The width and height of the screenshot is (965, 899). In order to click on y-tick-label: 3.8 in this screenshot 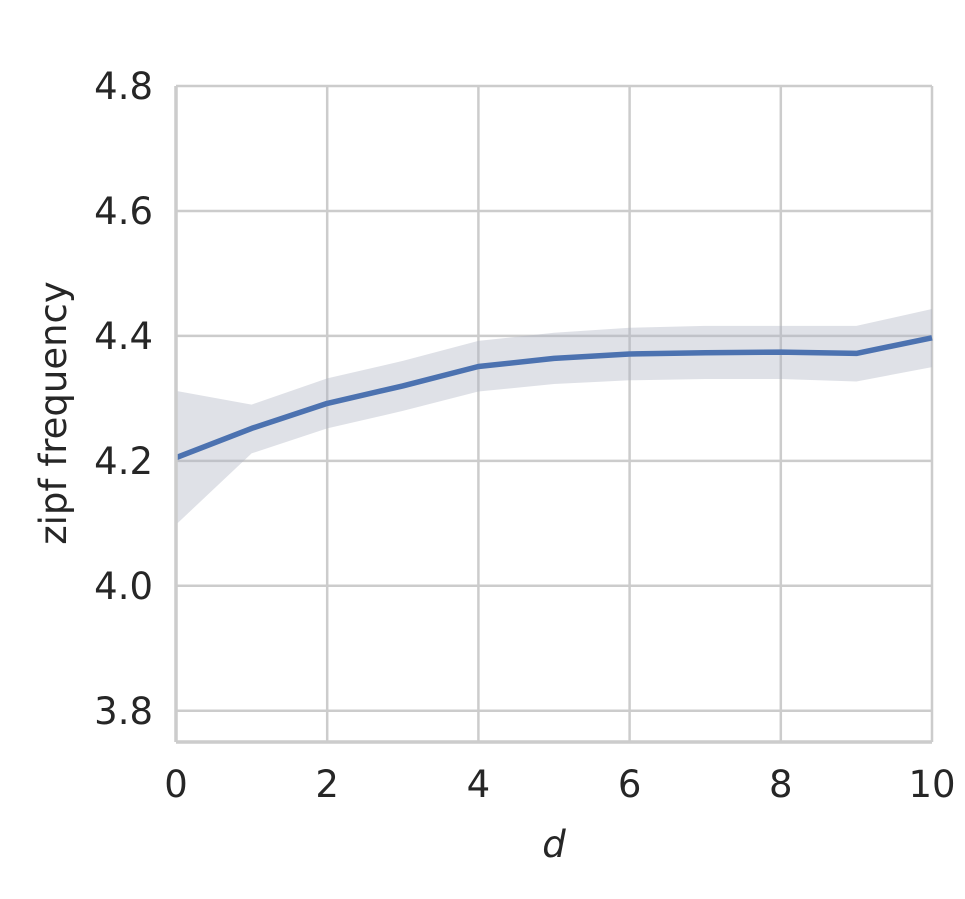, I will do `click(123, 711)`.